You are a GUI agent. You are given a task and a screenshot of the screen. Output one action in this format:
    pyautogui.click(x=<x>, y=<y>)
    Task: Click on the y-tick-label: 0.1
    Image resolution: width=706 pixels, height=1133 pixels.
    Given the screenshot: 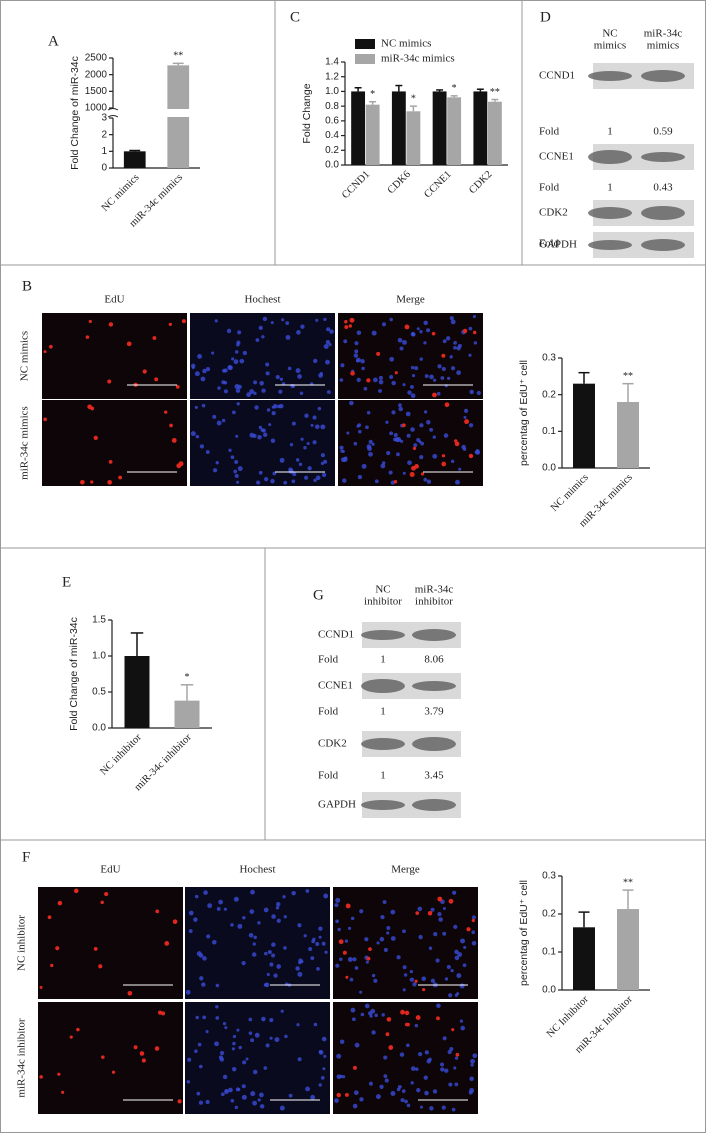 What is the action you would take?
    pyautogui.click(x=549, y=431)
    